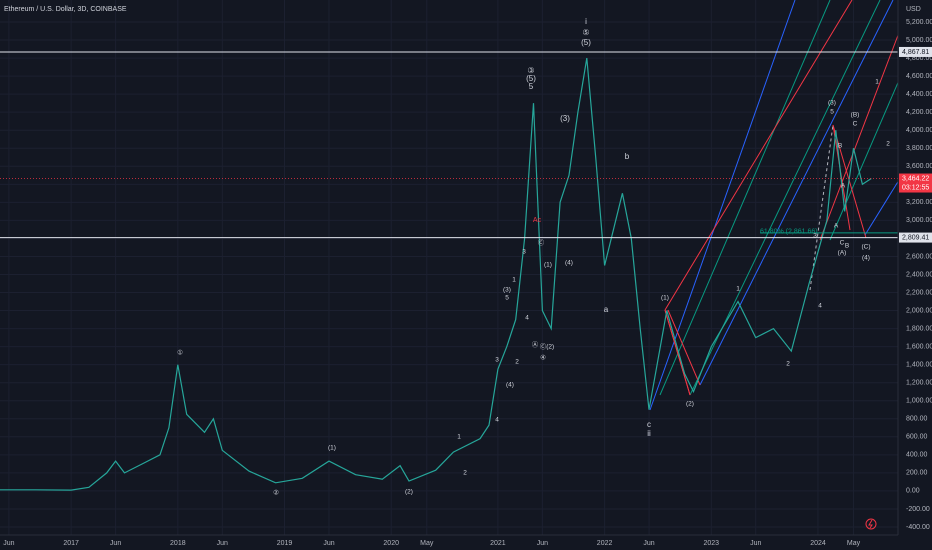 This screenshot has height=550, width=932. Describe the element at coordinates (919, 310) in the screenshot. I see `y-tick-label: 2,000.00` at that location.